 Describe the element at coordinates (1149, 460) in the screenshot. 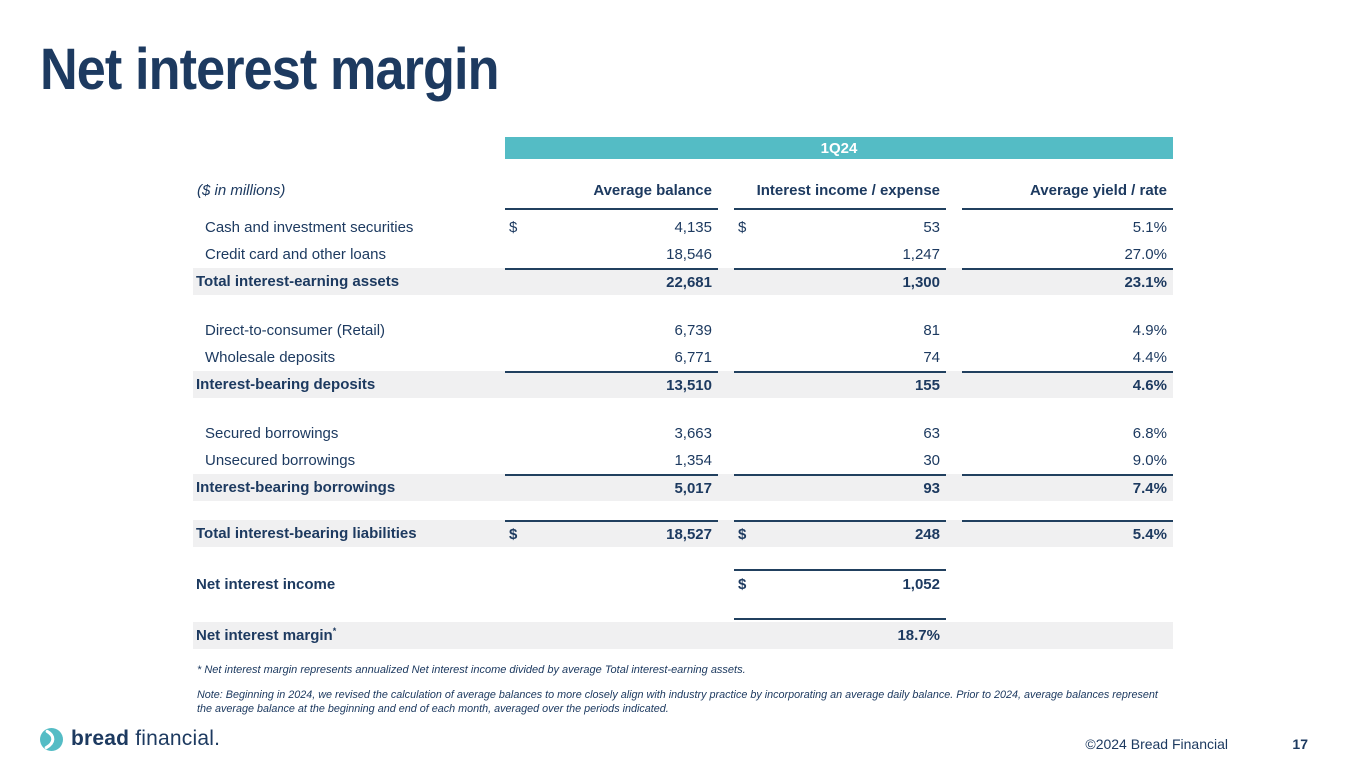

I see `yield-value: 9.0%` at that location.